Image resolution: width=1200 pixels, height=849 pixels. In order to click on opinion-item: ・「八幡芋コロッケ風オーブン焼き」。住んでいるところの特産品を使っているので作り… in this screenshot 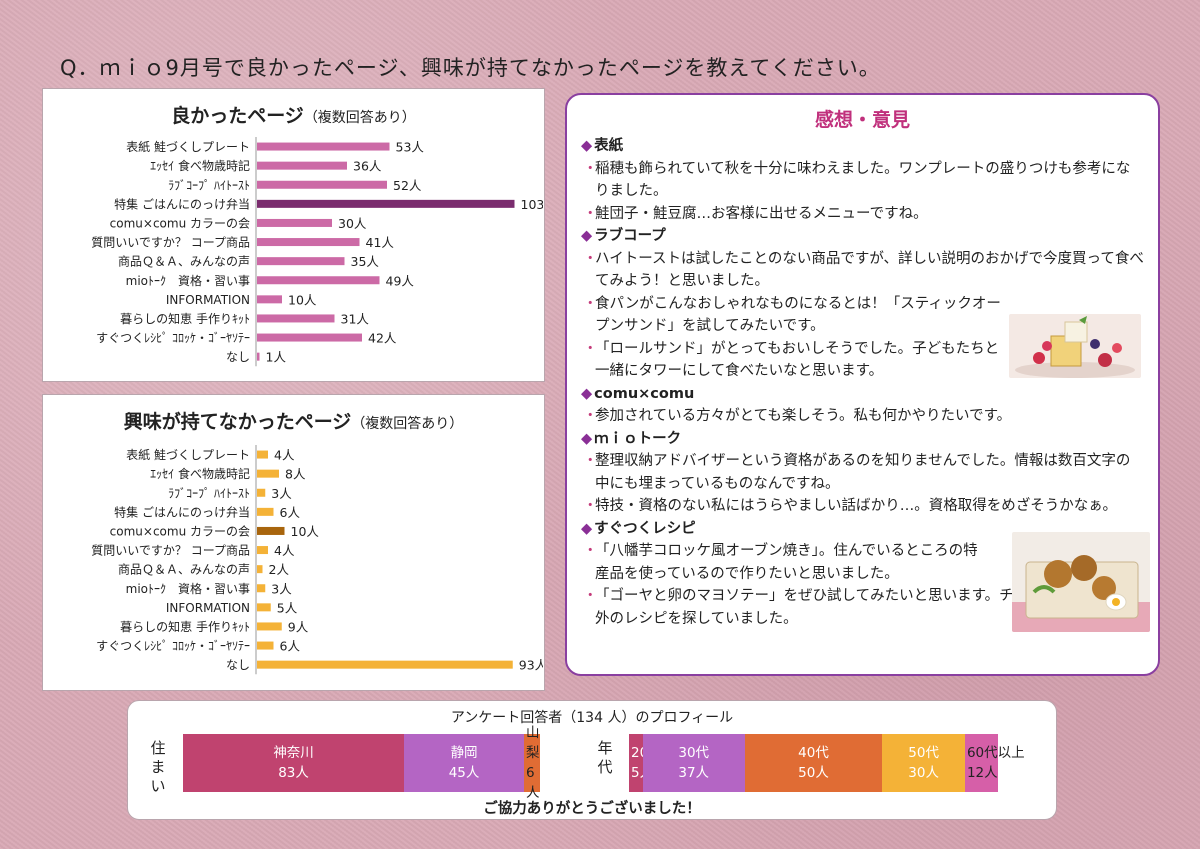, I will do `click(781, 562)`.